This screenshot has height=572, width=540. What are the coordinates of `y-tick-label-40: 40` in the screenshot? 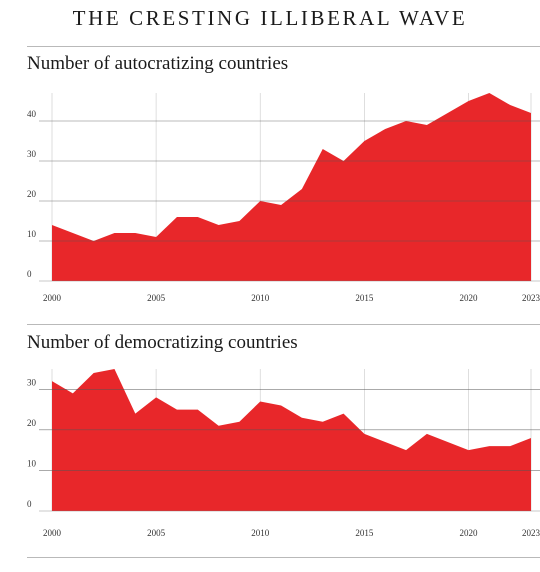 It's located at (32, 114).